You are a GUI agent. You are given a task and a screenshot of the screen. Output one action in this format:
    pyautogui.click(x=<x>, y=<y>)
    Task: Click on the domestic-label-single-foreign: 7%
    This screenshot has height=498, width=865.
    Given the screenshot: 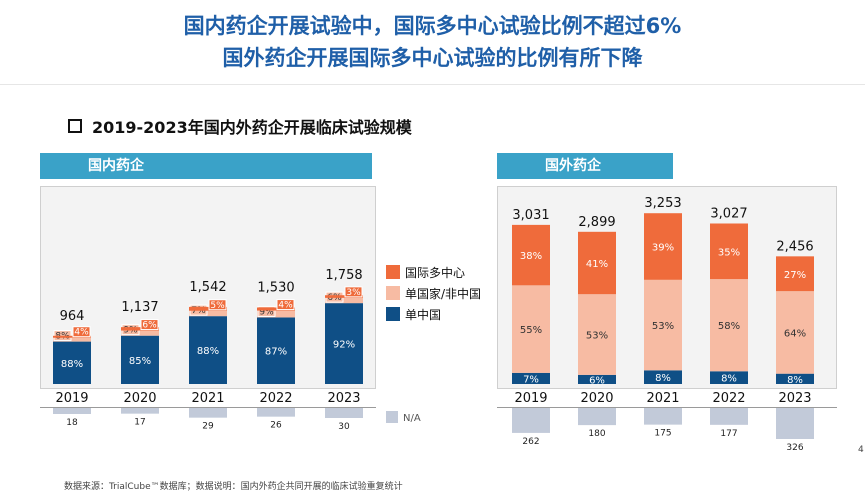 What is the action you would take?
    pyautogui.click(x=198, y=311)
    